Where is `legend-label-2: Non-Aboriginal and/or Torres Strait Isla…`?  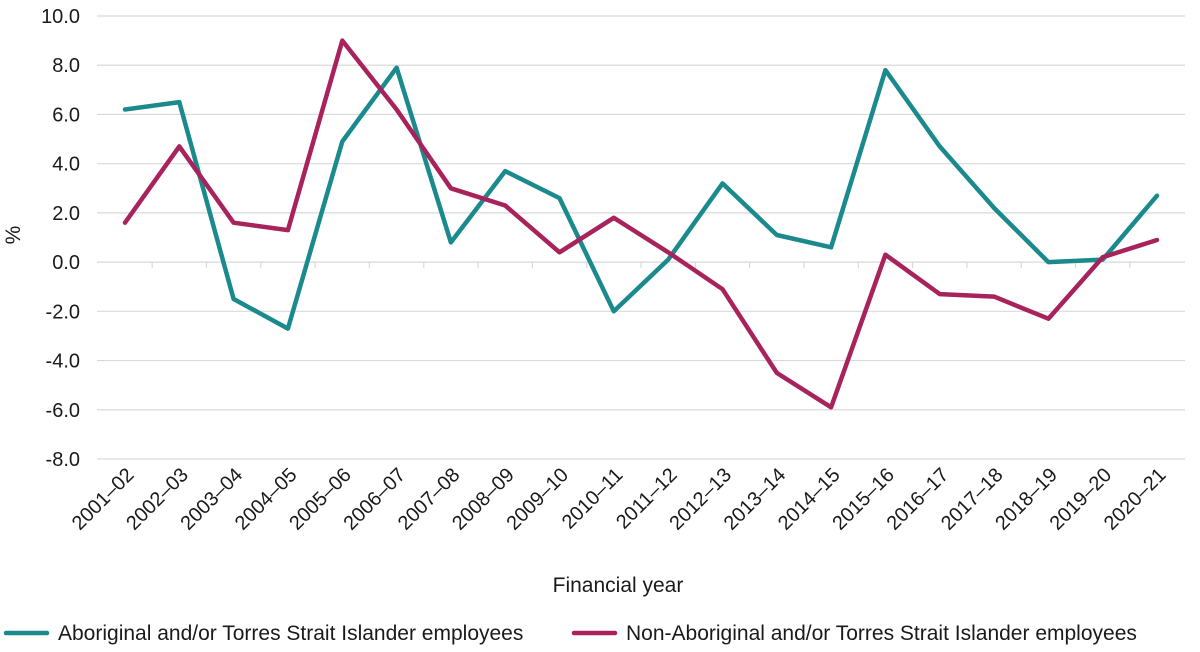
legend-label-2: Non-Aboriginal and/or Torres Strait Isla… is located at coordinates (881, 633).